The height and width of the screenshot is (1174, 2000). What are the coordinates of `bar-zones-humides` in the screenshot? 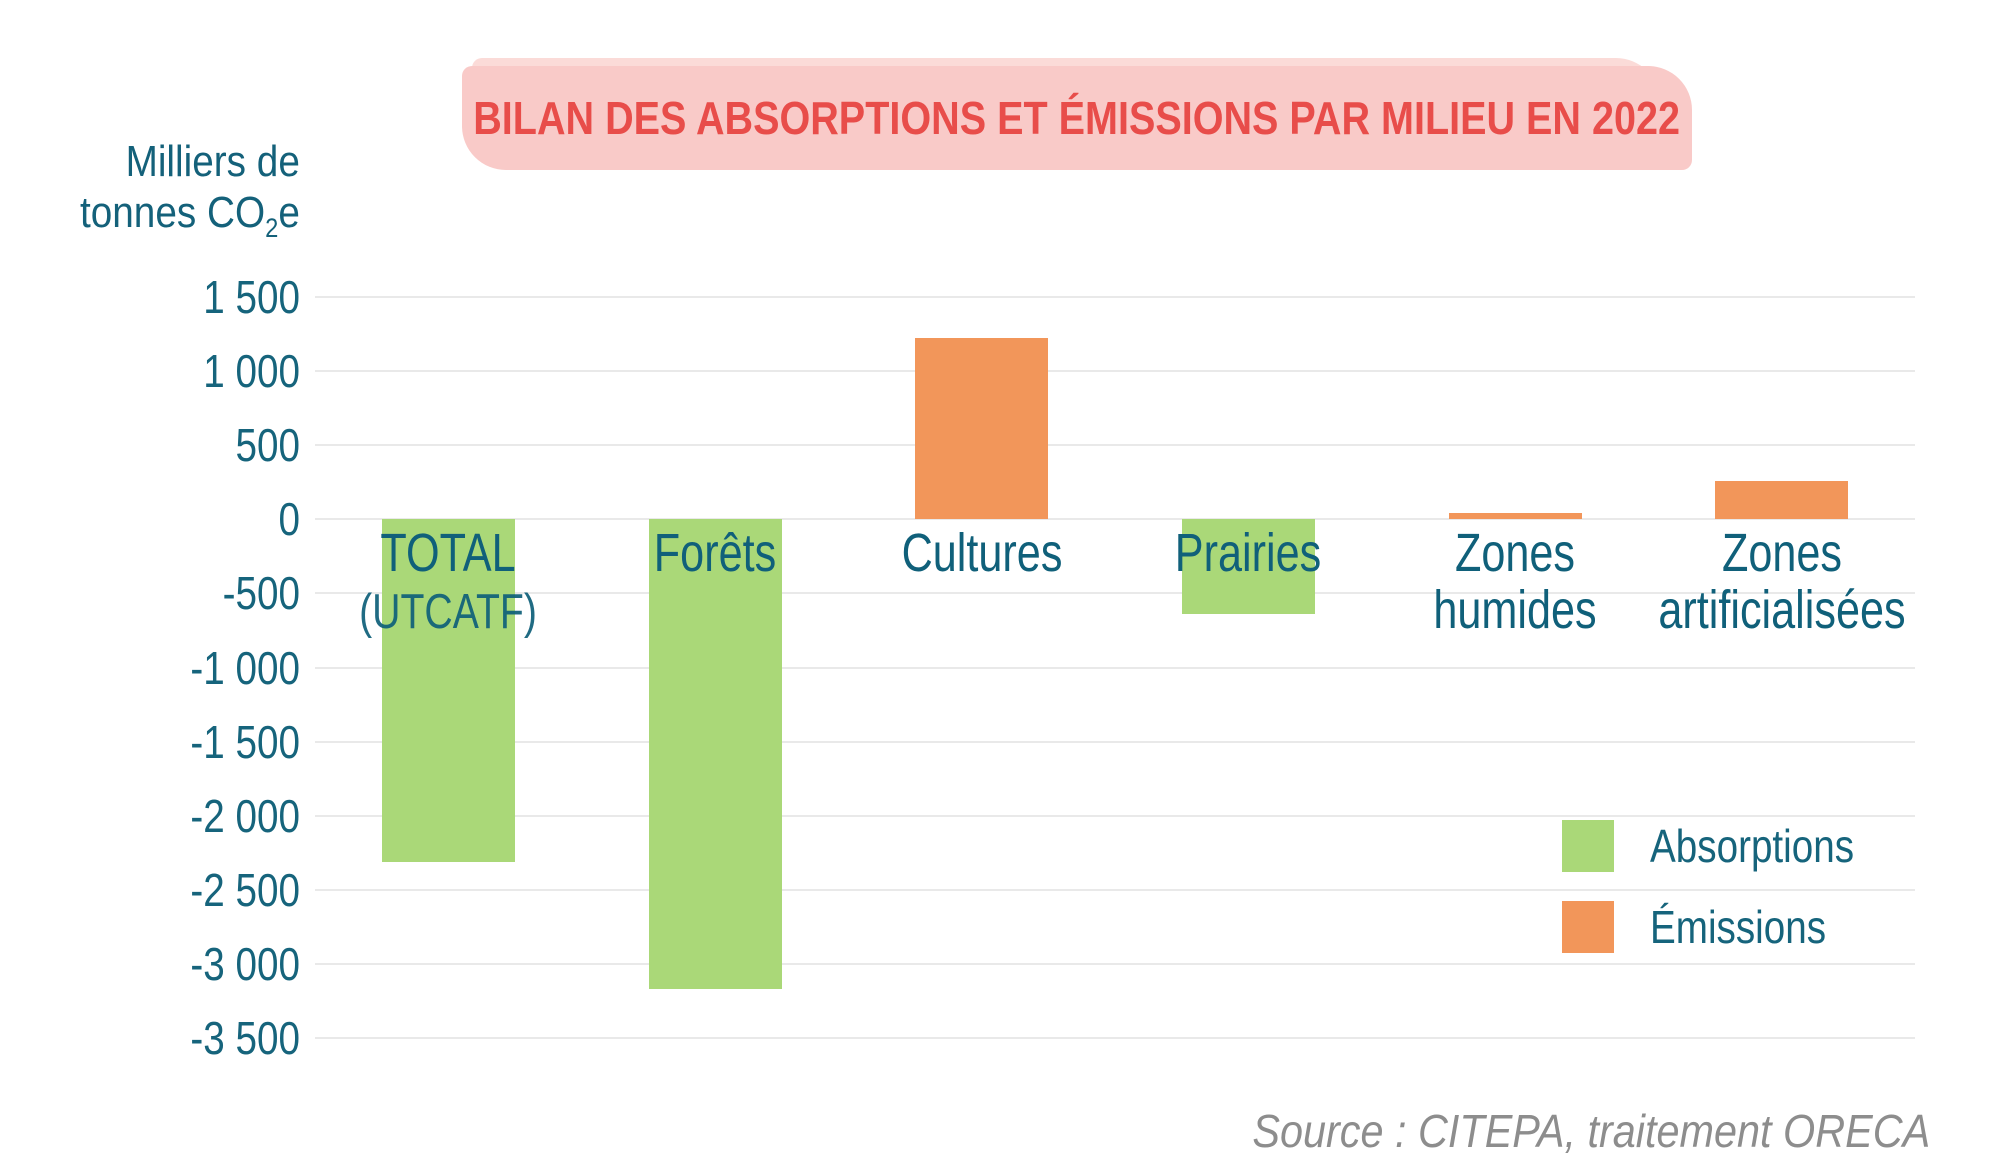 It's located at (1515, 516).